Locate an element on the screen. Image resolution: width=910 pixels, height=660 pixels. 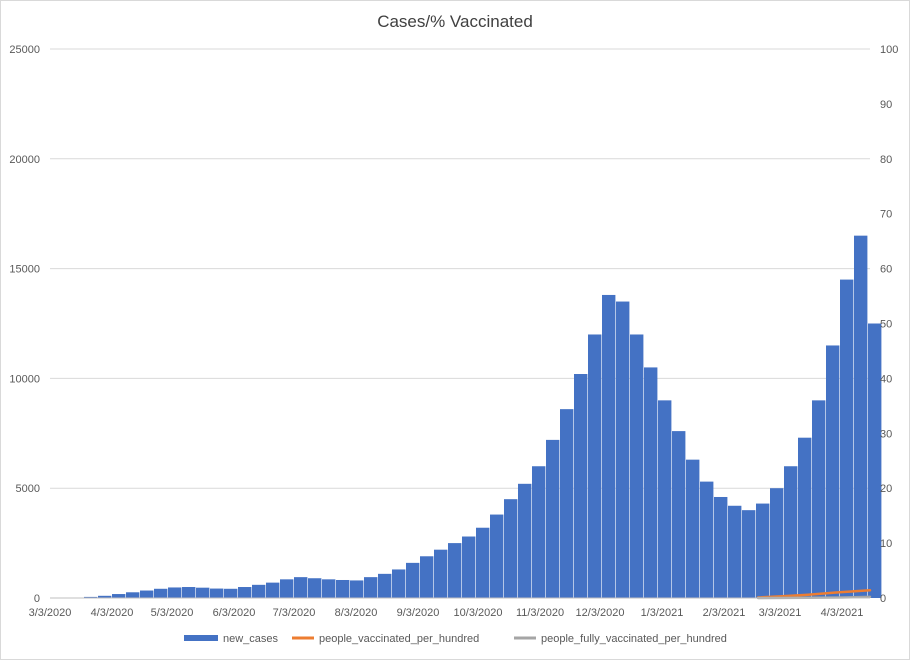
x-tick-label: 3/3/2021 is located at coordinates (780, 613).